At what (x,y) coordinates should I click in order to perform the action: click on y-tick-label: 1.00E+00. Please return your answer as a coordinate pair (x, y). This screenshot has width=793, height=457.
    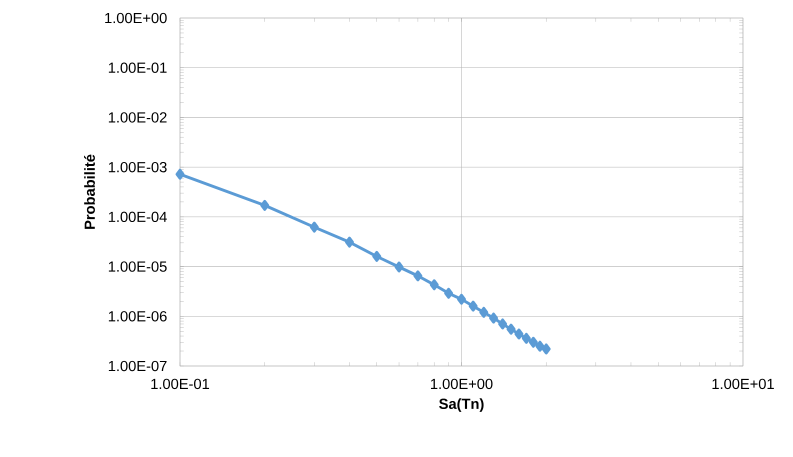
    Looking at the image, I should click on (136, 18).